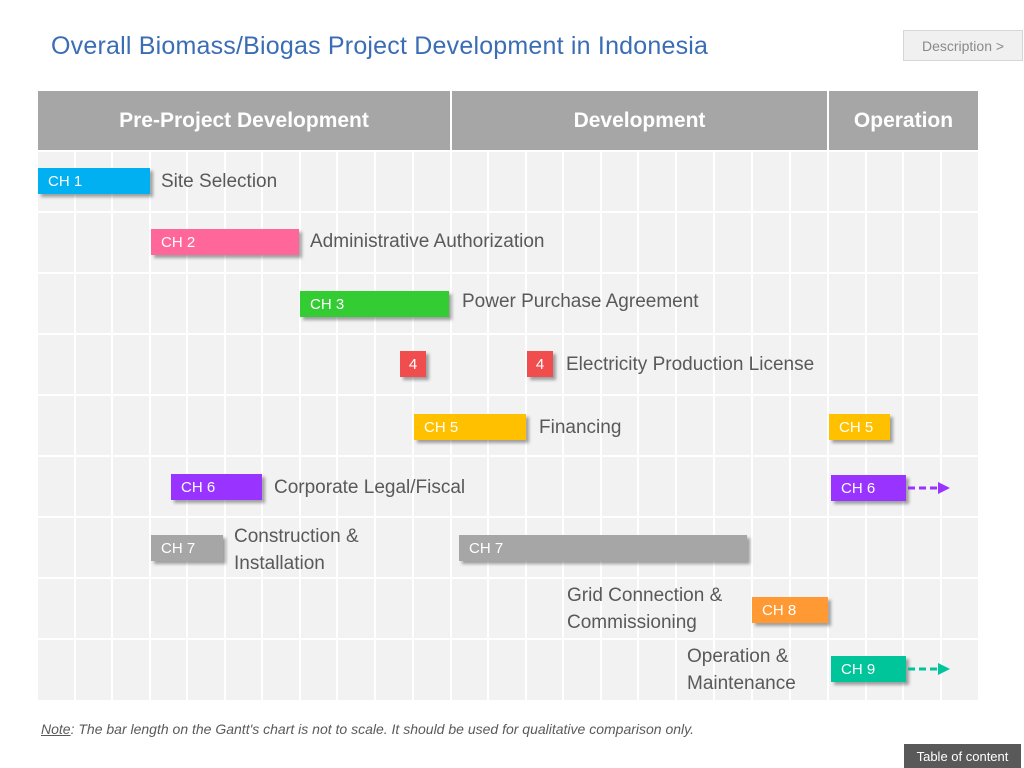  Describe the element at coordinates (219, 181) in the screenshot. I see `label-site-selection: Site Selection` at that location.